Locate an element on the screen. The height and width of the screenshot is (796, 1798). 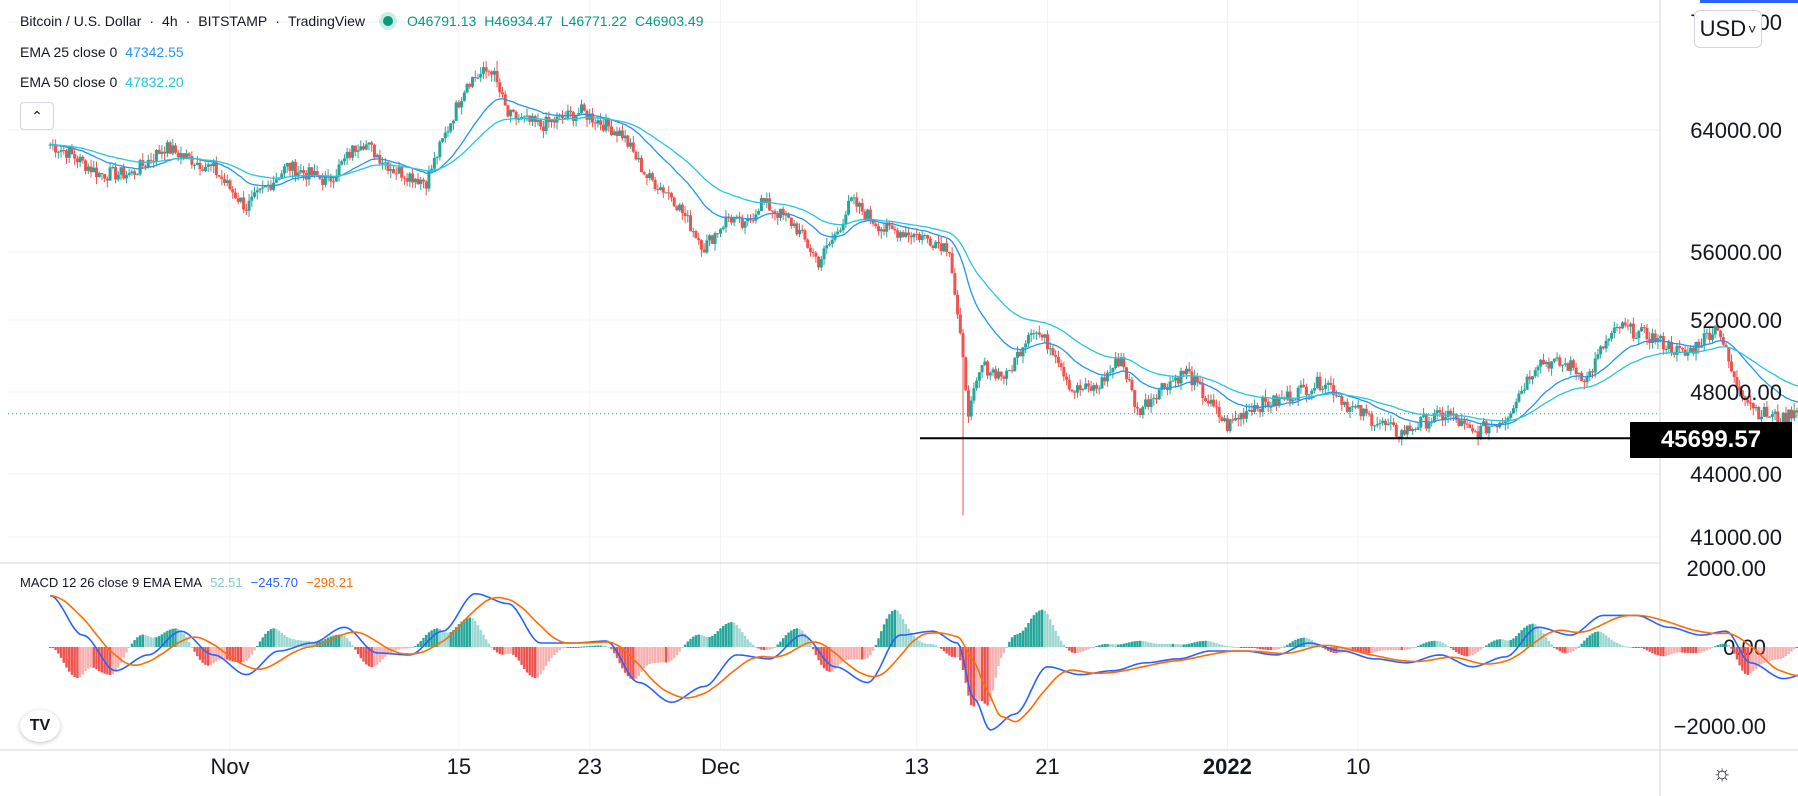
exchange-label: BITSTAMP is located at coordinates (233, 21).